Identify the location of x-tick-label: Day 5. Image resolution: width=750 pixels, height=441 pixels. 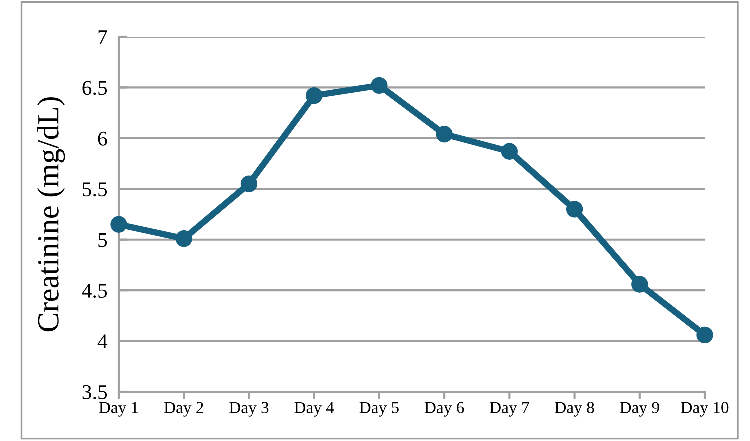
(379, 409).